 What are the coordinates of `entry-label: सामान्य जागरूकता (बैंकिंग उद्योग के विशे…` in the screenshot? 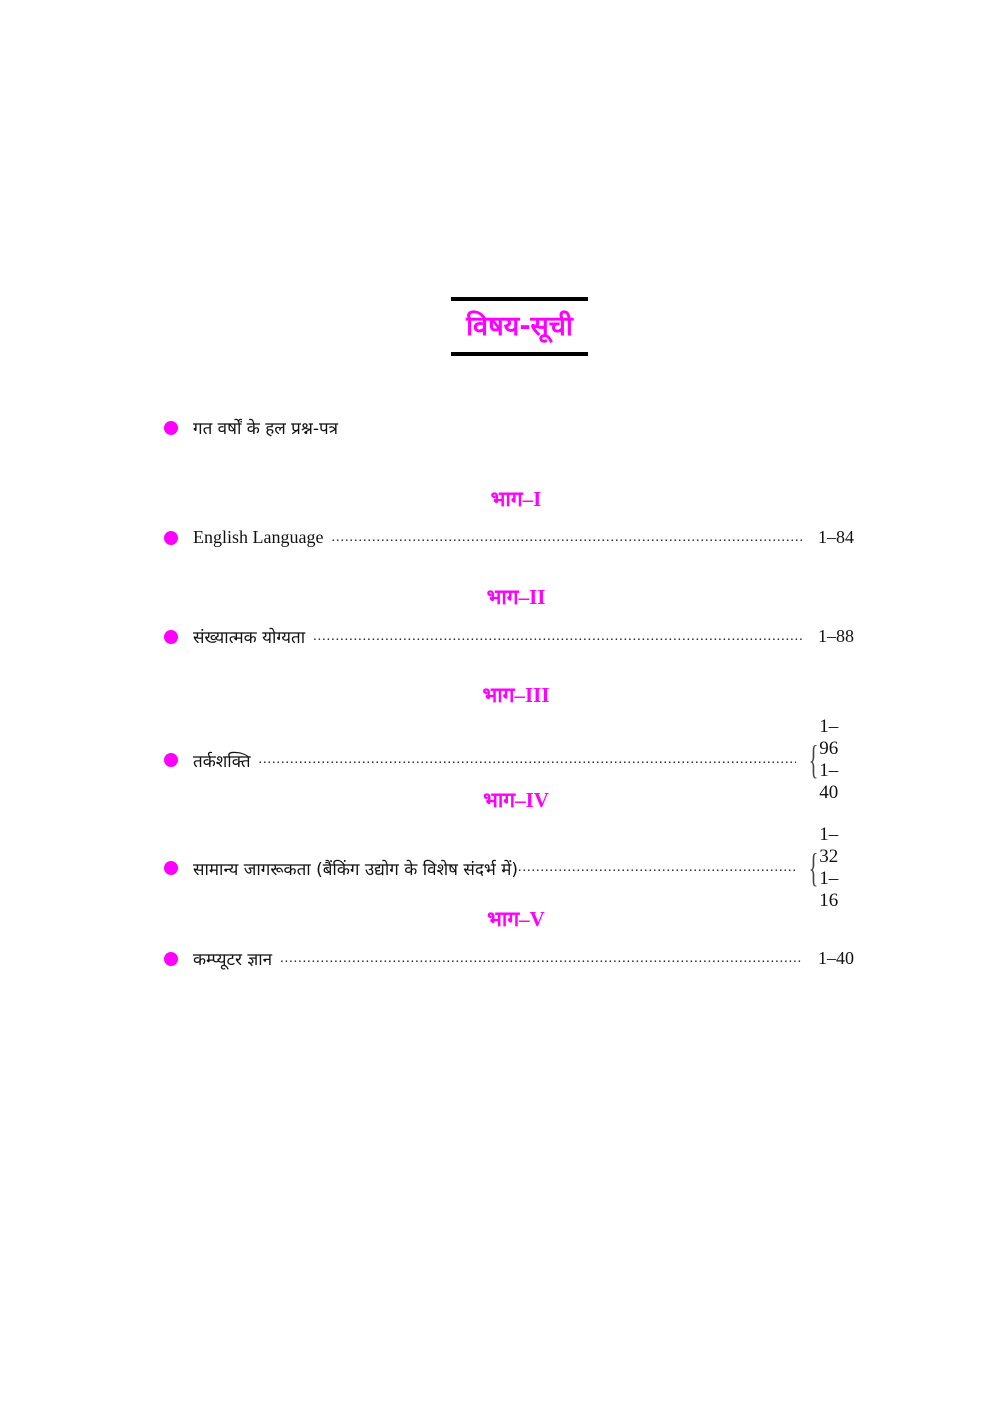 It's located at (356, 869).